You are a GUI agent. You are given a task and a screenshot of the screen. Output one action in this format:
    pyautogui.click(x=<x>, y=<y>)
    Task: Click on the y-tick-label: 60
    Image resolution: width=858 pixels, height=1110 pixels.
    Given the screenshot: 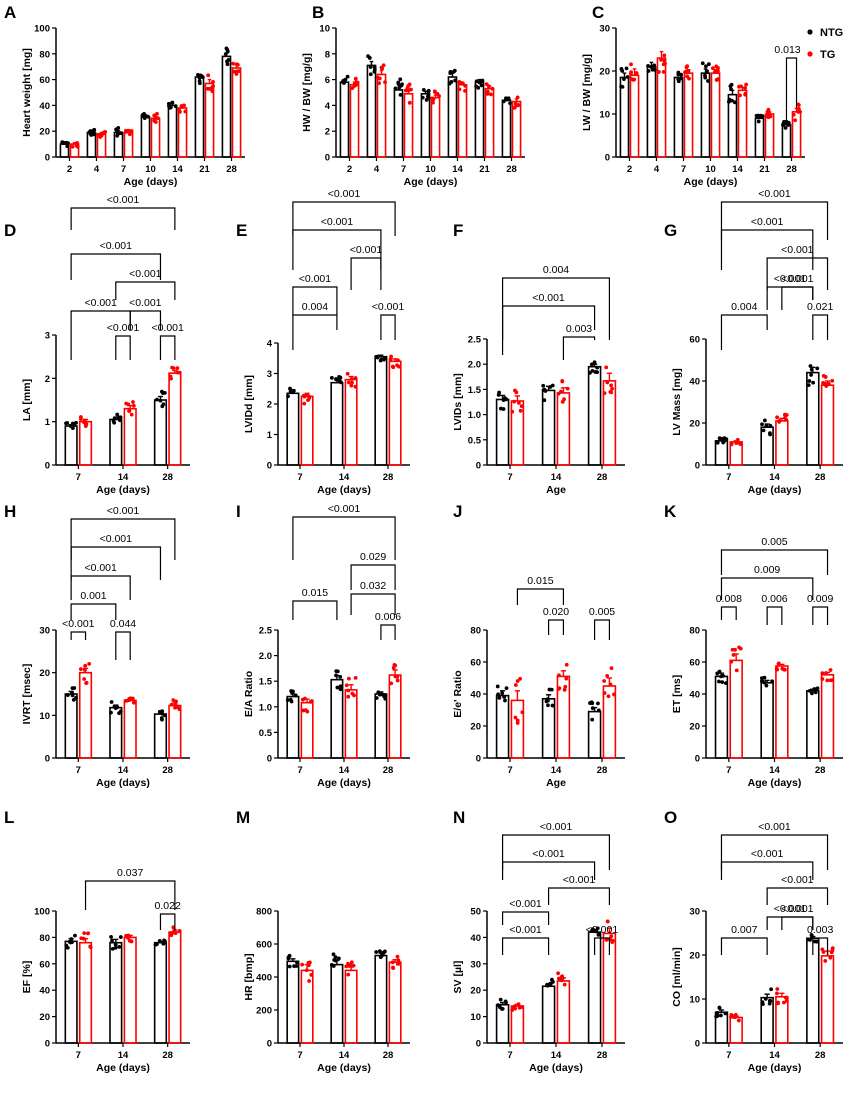 What is the action you would take?
    pyautogui.click(x=44, y=80)
    